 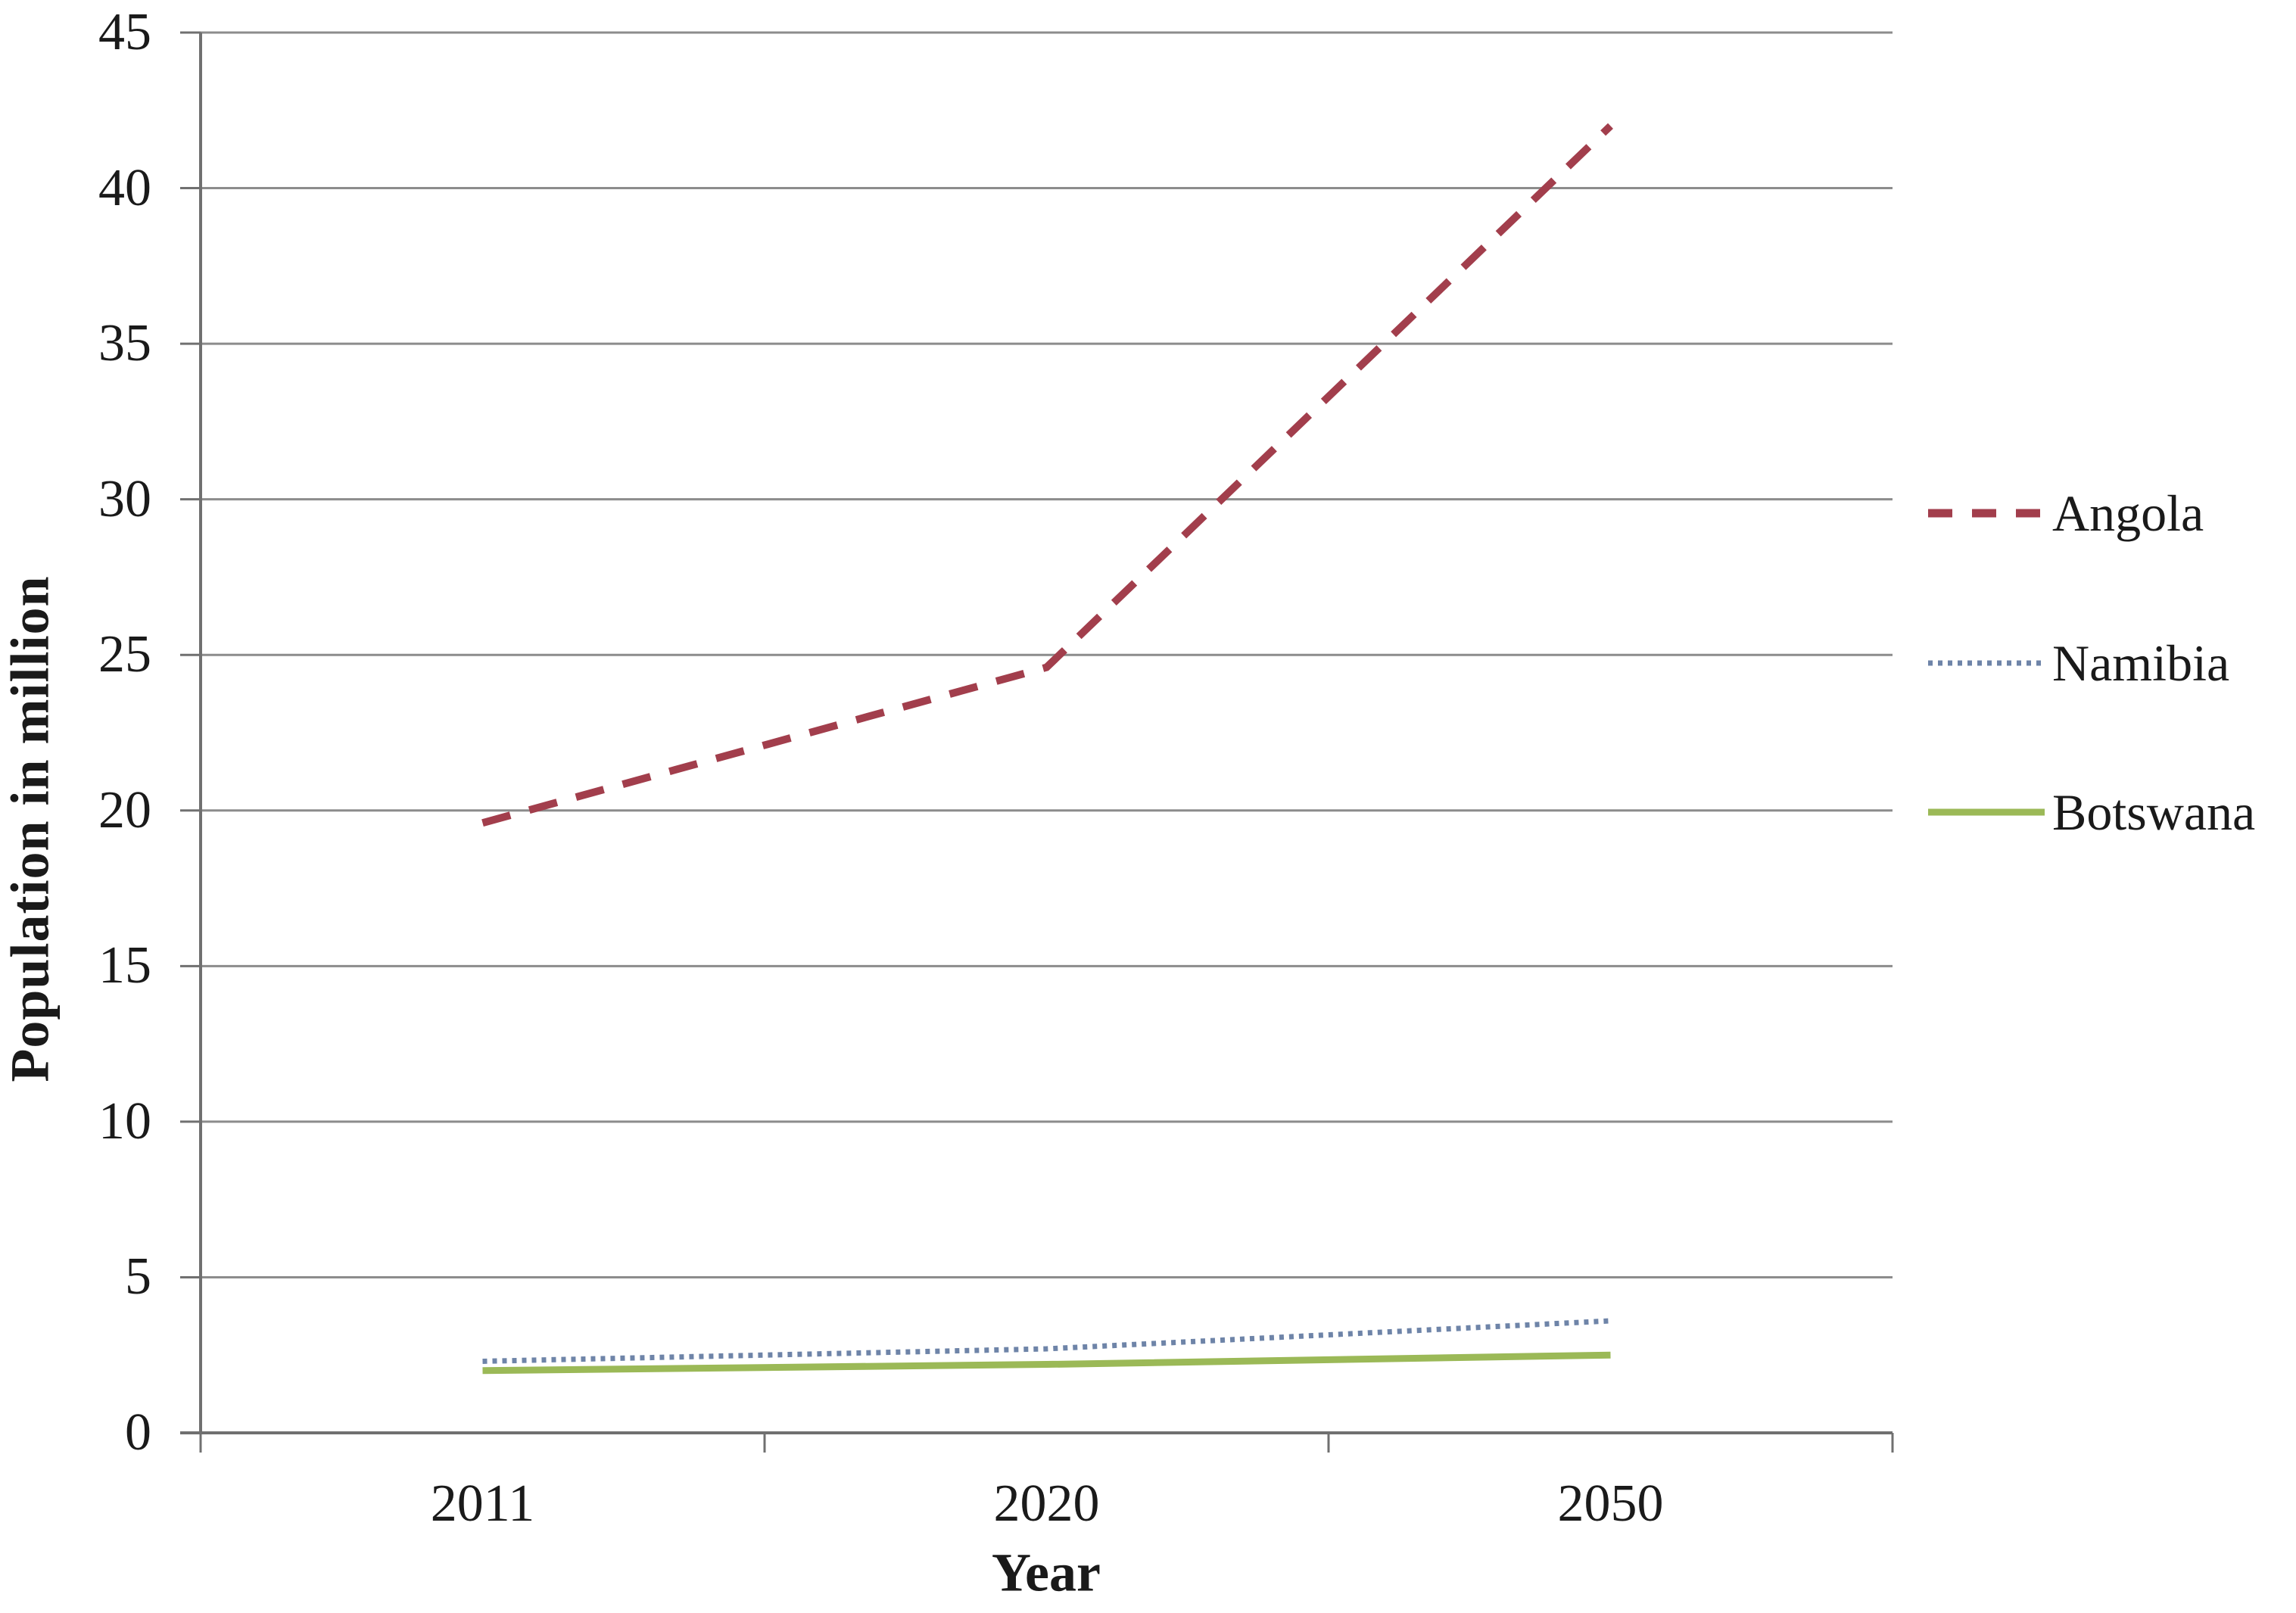 I want to click on y-tick-label: 25, so click(x=124, y=654).